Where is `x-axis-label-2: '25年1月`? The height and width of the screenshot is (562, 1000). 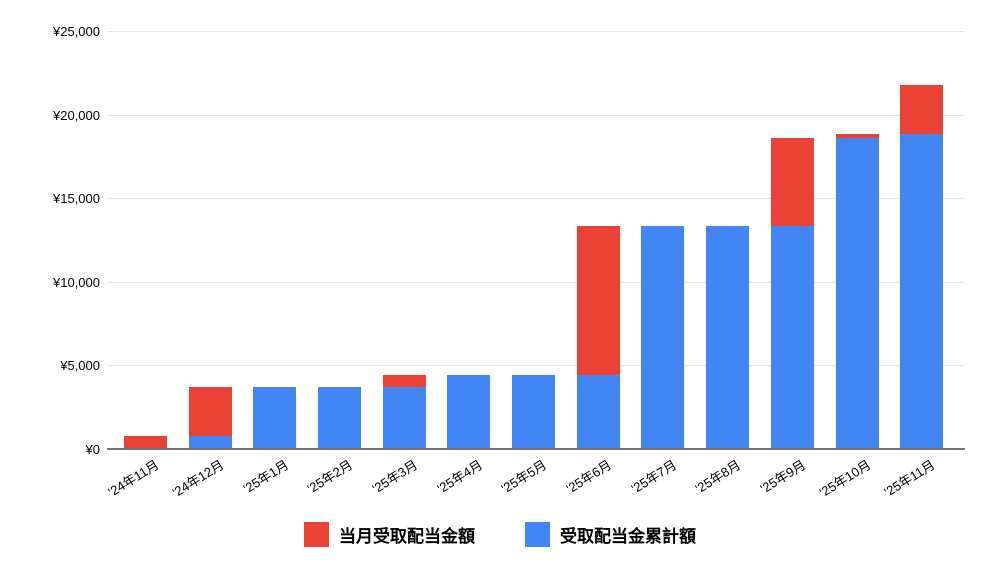 x-axis-label-2: '25年1月 is located at coordinates (265, 477).